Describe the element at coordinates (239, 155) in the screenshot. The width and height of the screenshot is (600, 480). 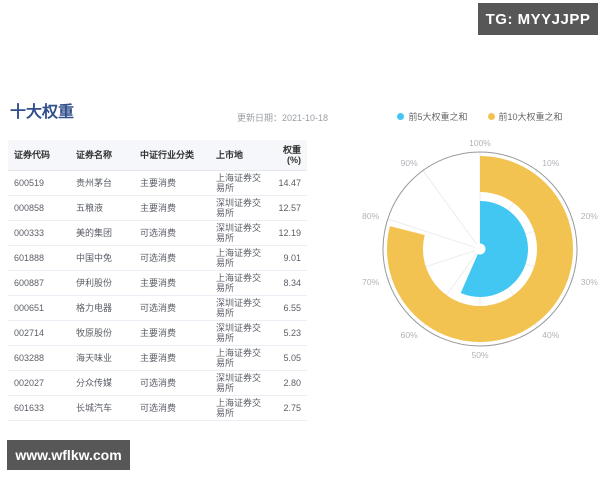
I see `column-header-listing: 上市地` at that location.